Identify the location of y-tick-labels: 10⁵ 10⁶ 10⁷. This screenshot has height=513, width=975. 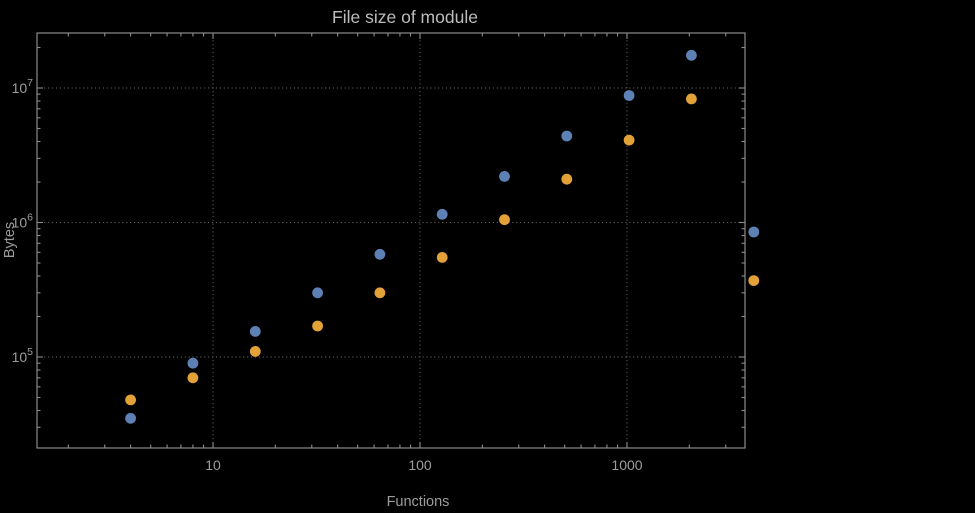
(23, 221).